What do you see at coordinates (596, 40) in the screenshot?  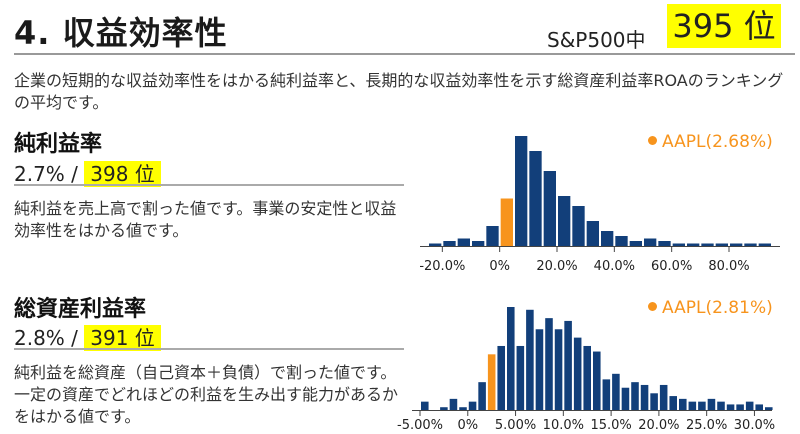 I see `rank-label: S&P500中` at bounding box center [596, 40].